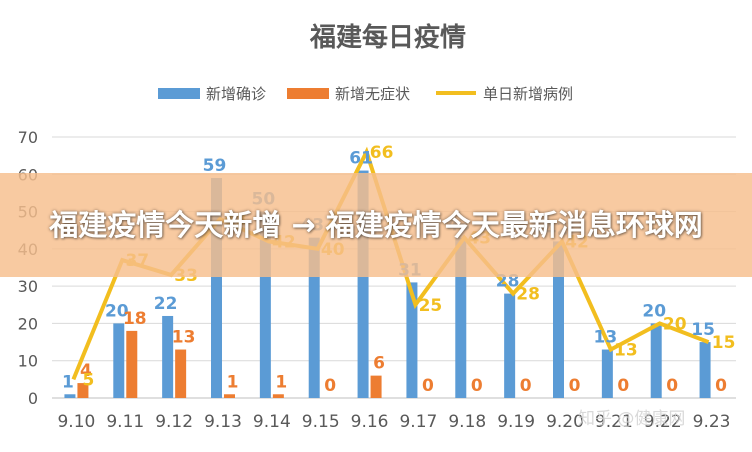 The width and height of the screenshot is (752, 452). Describe the element at coordinates (68, 382) in the screenshot. I see `data-label-confirmed: 1` at that location.